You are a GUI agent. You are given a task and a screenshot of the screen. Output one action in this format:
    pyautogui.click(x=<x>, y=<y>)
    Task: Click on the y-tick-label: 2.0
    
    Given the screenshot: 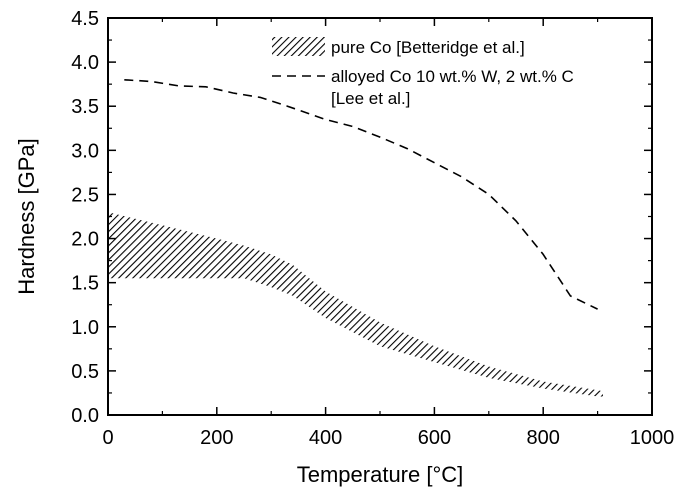 What is the action you would take?
    pyautogui.click(x=85, y=240)
    